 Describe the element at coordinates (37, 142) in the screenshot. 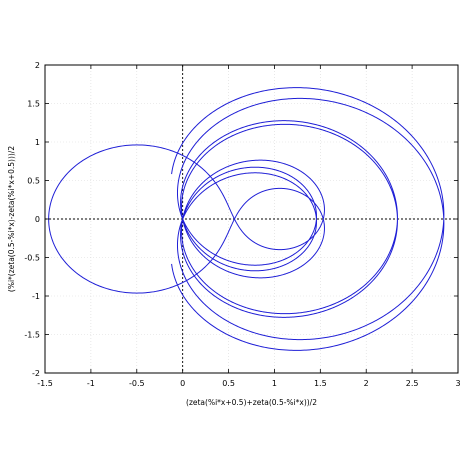

I see `y-tick-label: 1` at that location.